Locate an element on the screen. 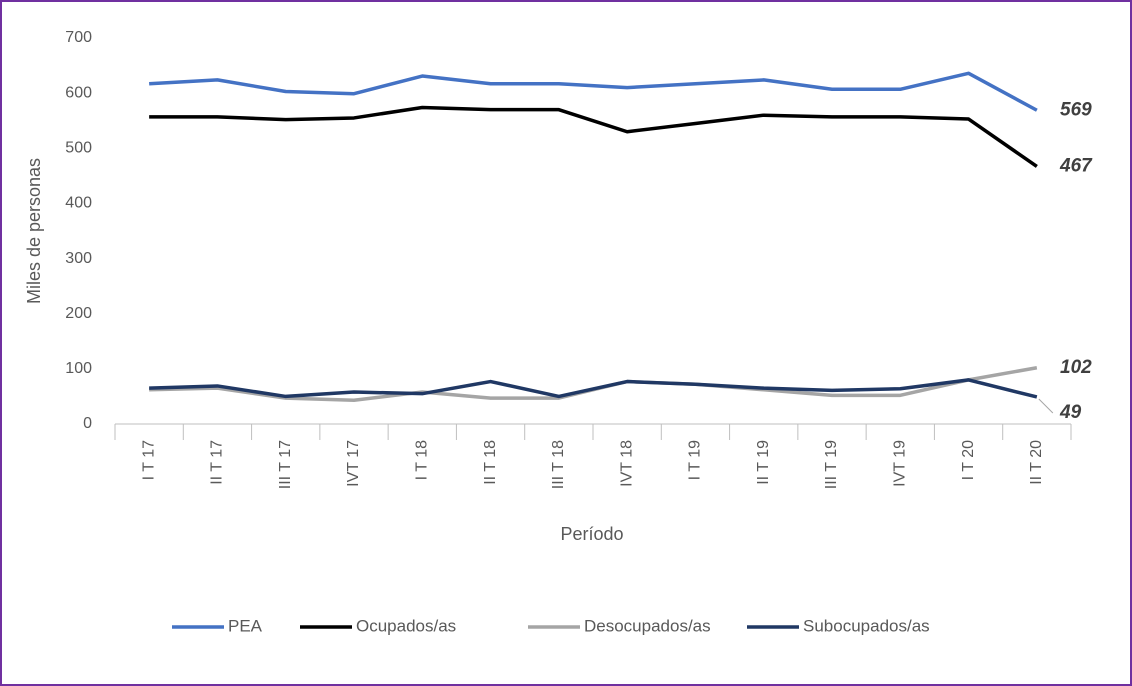 This screenshot has height=686, width=1132. leader-line is located at coordinates (1046, 406).